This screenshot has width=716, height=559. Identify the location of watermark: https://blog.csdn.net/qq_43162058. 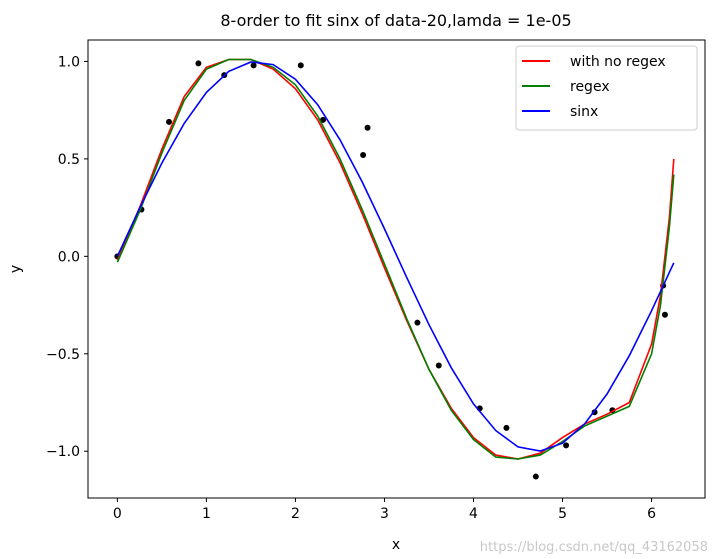
(594, 547).